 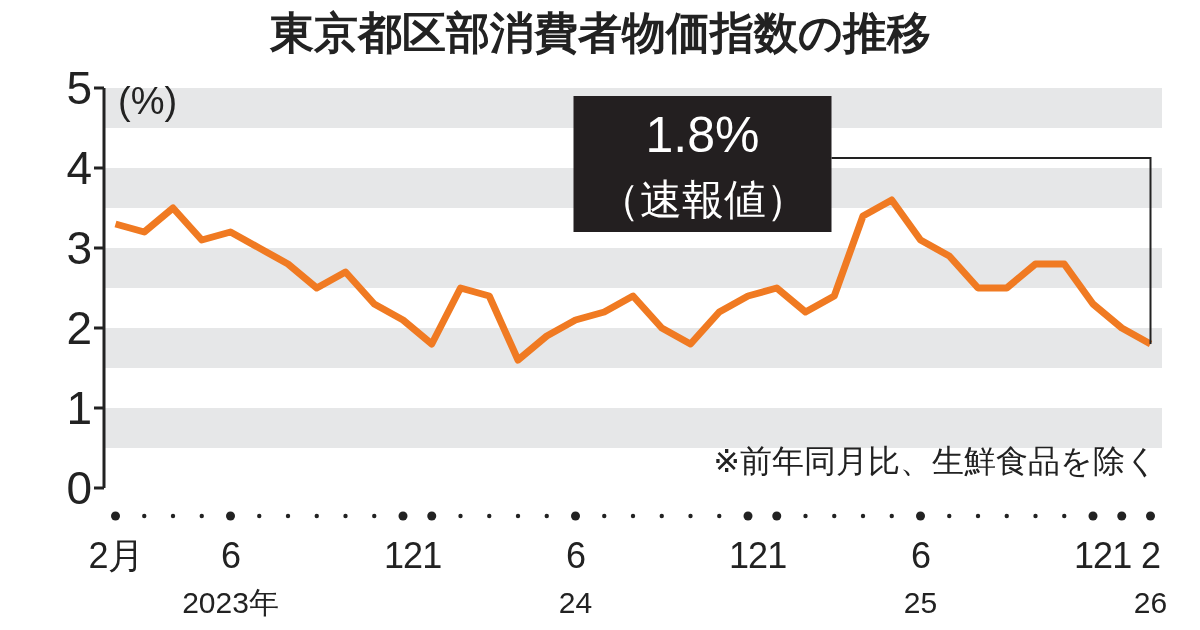 I want to click on y-tick-label: 2, so click(x=79, y=328).